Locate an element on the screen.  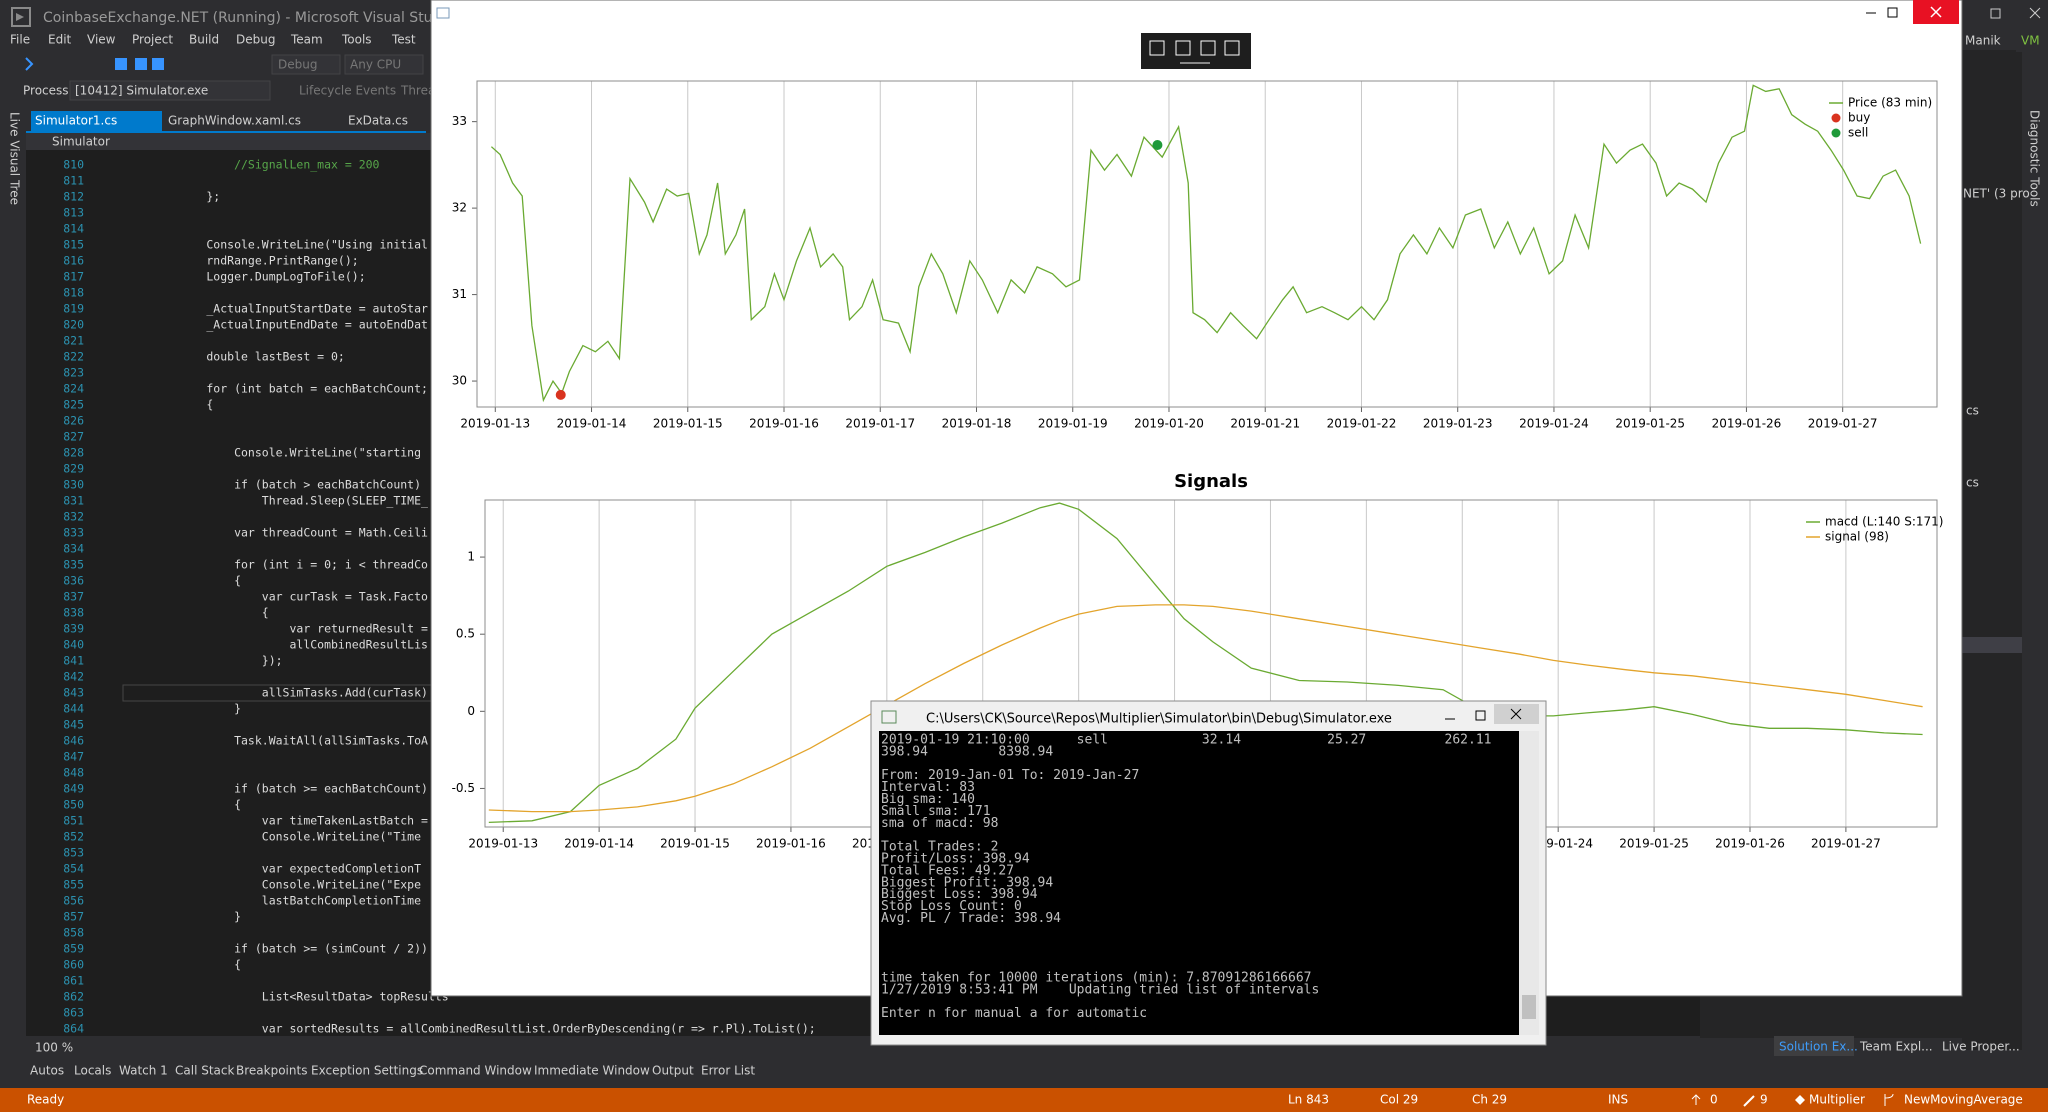
console-line: Biggest Loss: 398.94 is located at coordinates (959, 894).